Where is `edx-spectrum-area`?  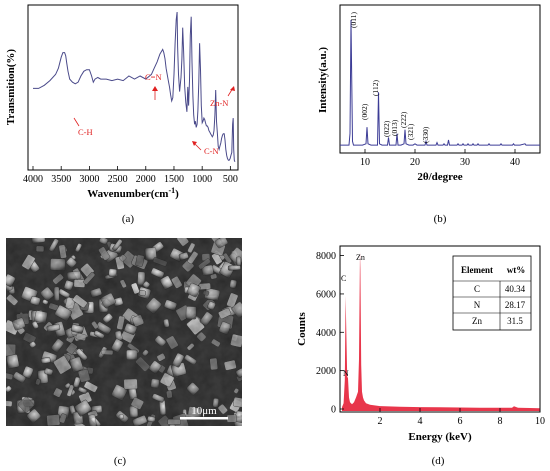
edx-spectrum-area is located at coordinates (441, 331).